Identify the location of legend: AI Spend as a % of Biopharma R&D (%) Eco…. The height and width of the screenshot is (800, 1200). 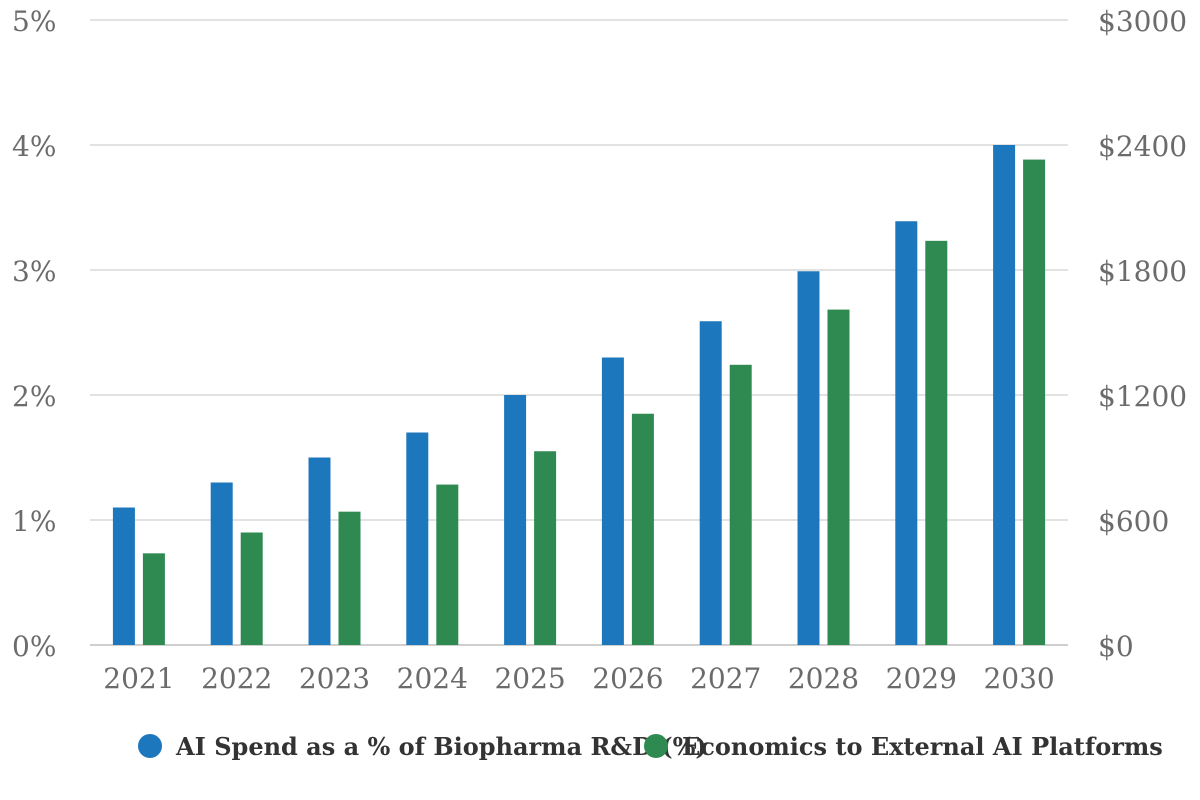
(600, 746).